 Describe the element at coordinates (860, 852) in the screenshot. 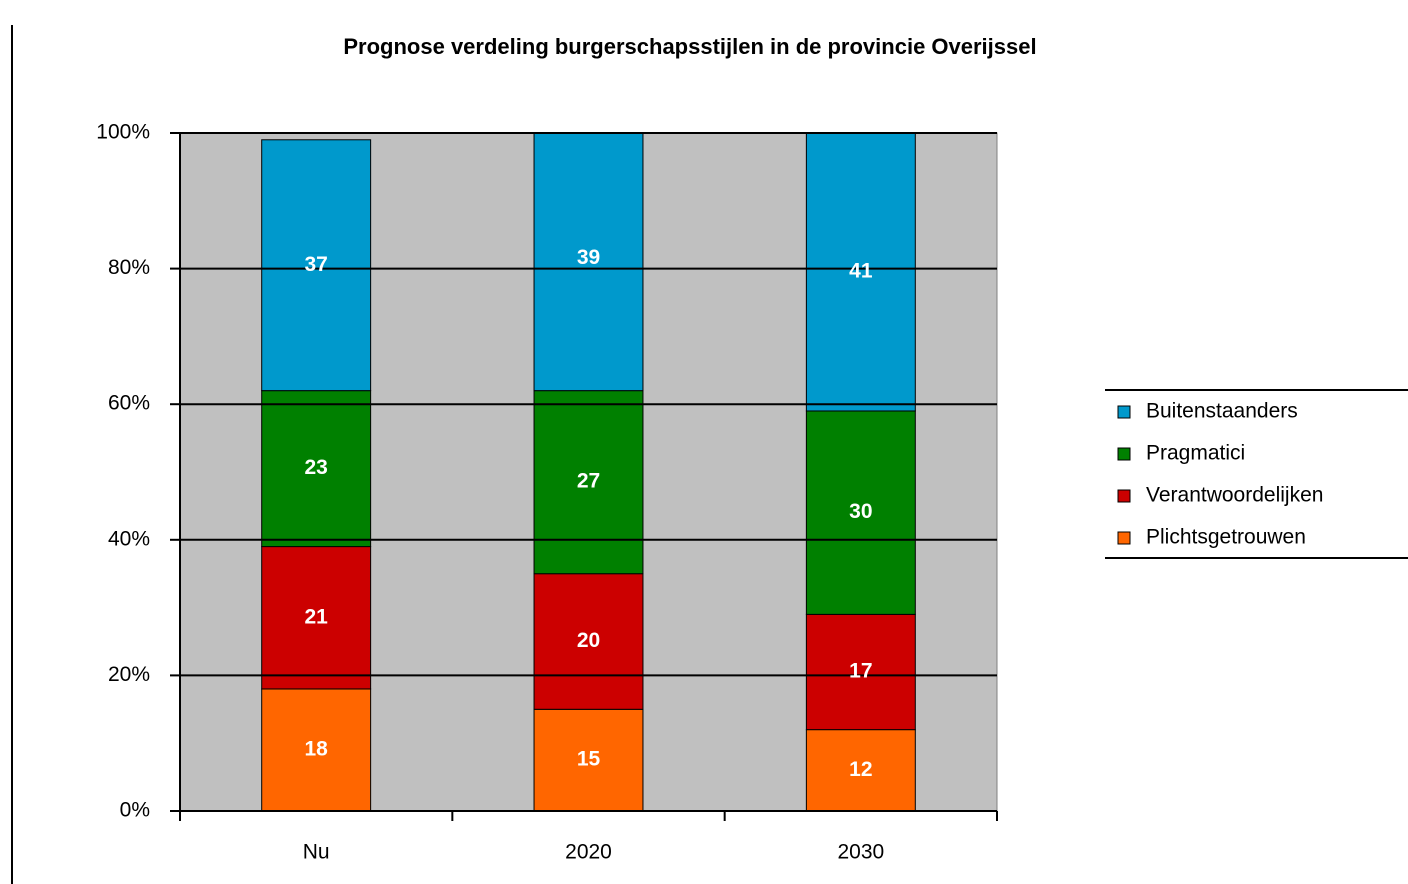

I see `x-tick-label: 2030` at that location.